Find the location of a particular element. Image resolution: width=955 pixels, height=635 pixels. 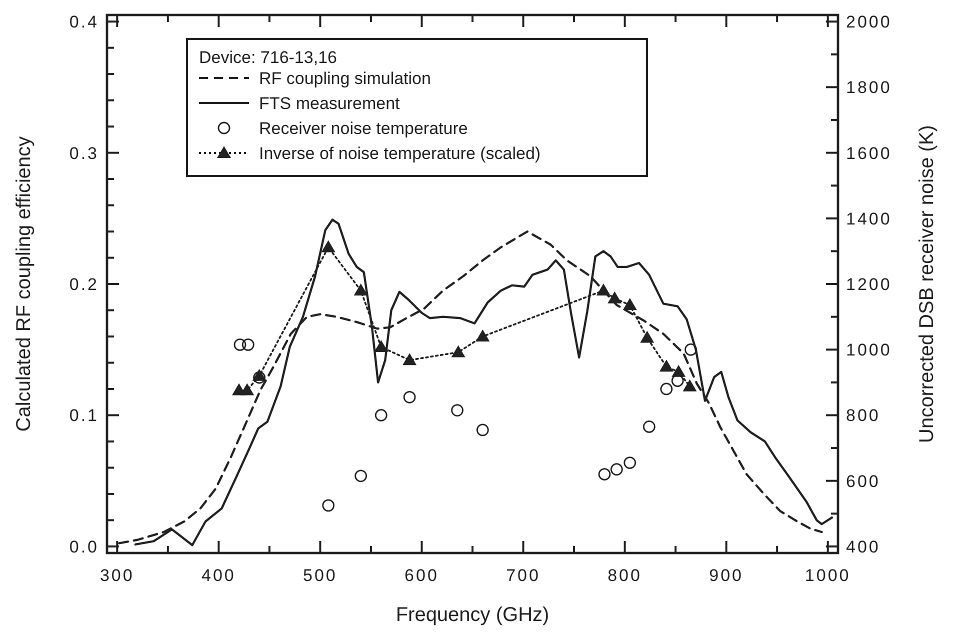

x-tick-label: 900 is located at coordinates (726, 575).